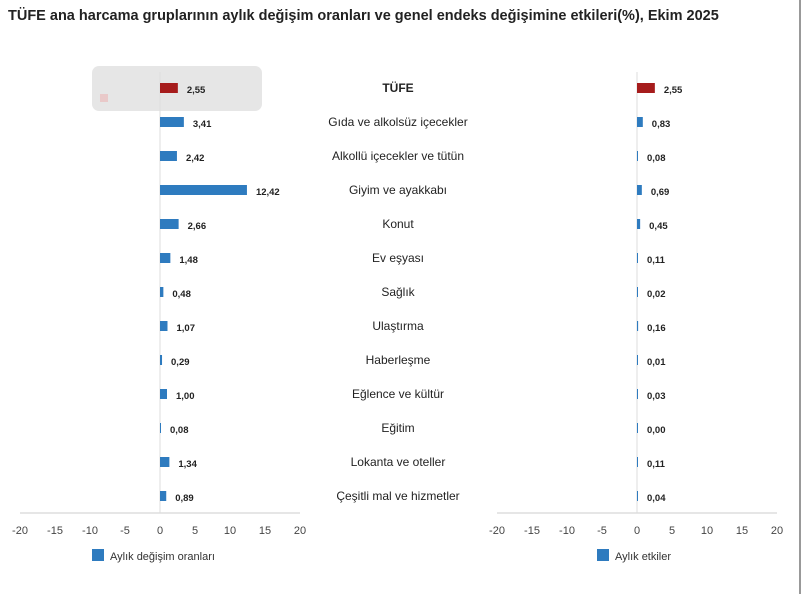  Describe the element at coordinates (656, 396) in the screenshot. I see `right-value-label-9: 0,03` at that location.